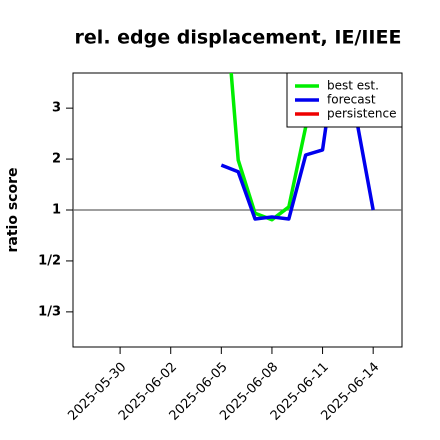 The height and width of the screenshot is (440, 440). I want to click on y-tick-label: 1/2, so click(49, 260).